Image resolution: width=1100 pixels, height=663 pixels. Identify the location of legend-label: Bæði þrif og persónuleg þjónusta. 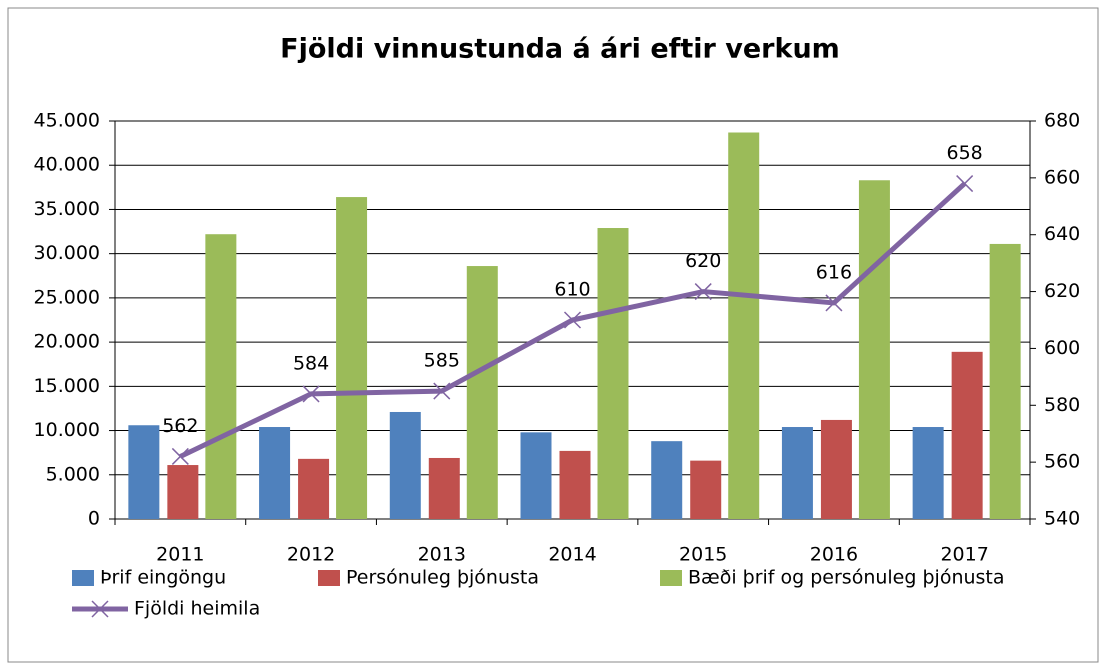
(846, 578).